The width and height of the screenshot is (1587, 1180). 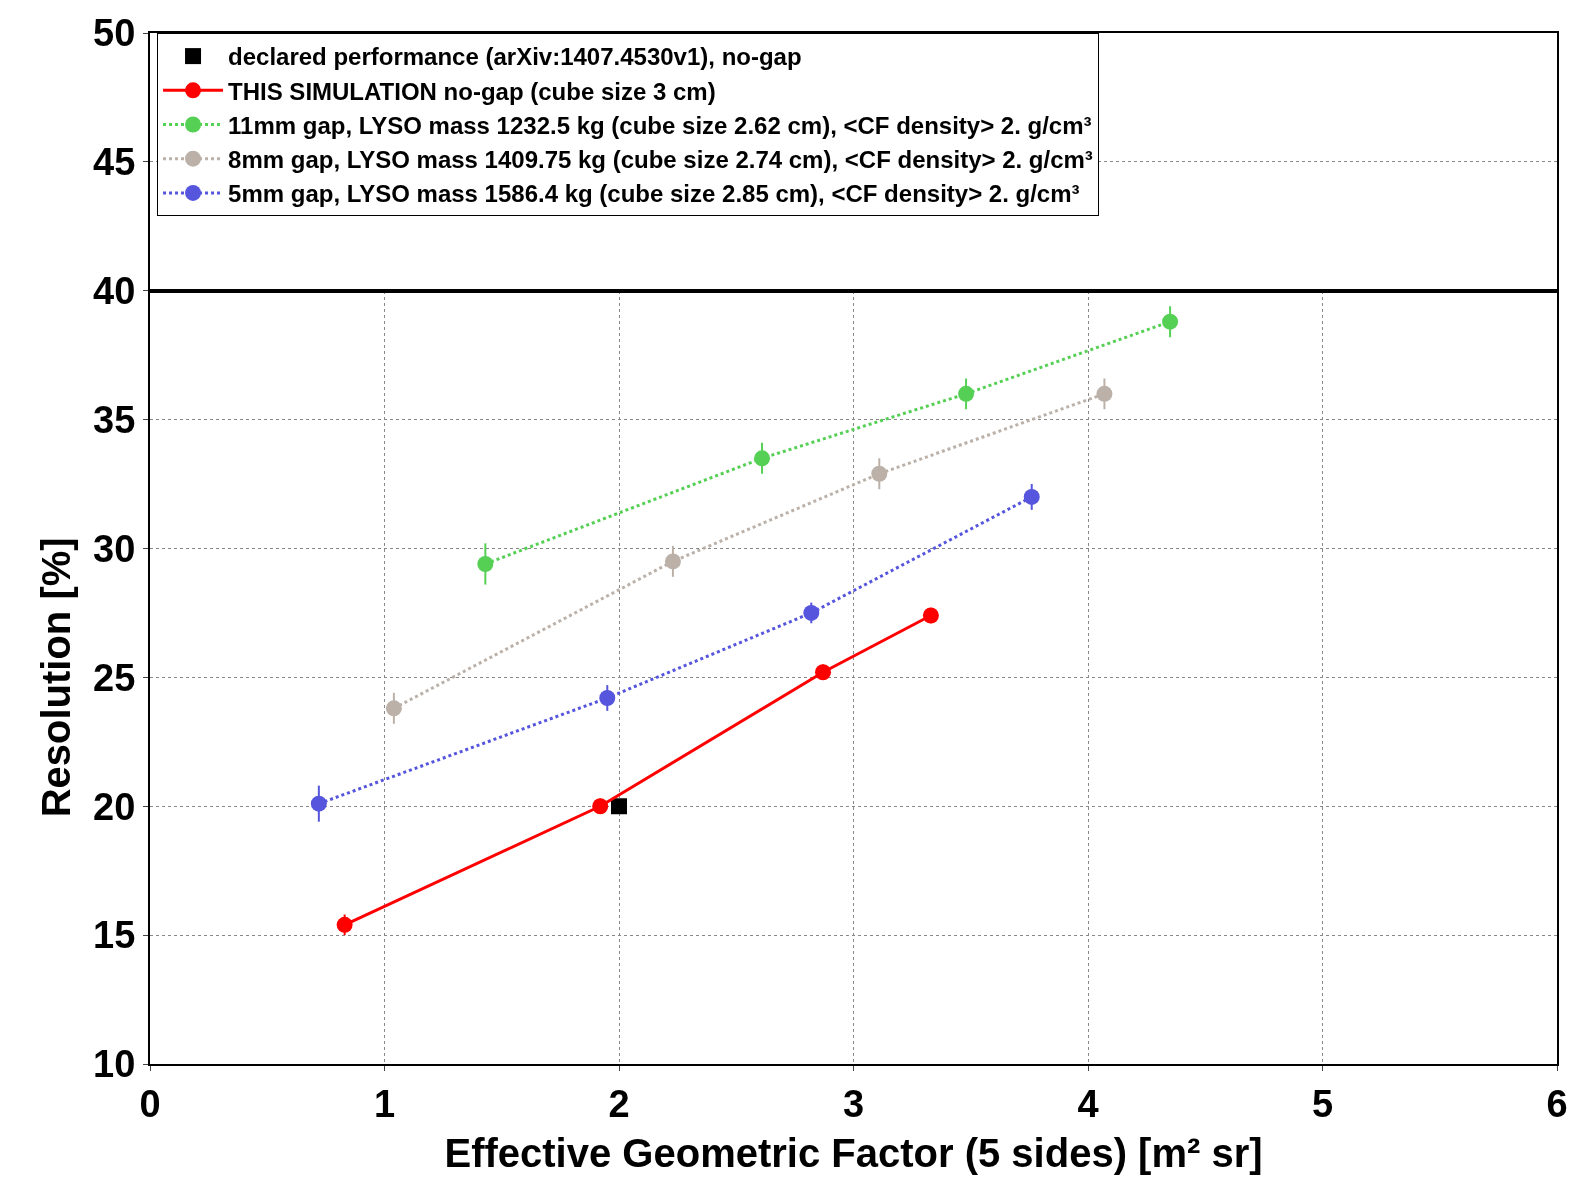 What do you see at coordinates (150, 1103) in the screenshot?
I see `x-tick-label: 0` at bounding box center [150, 1103].